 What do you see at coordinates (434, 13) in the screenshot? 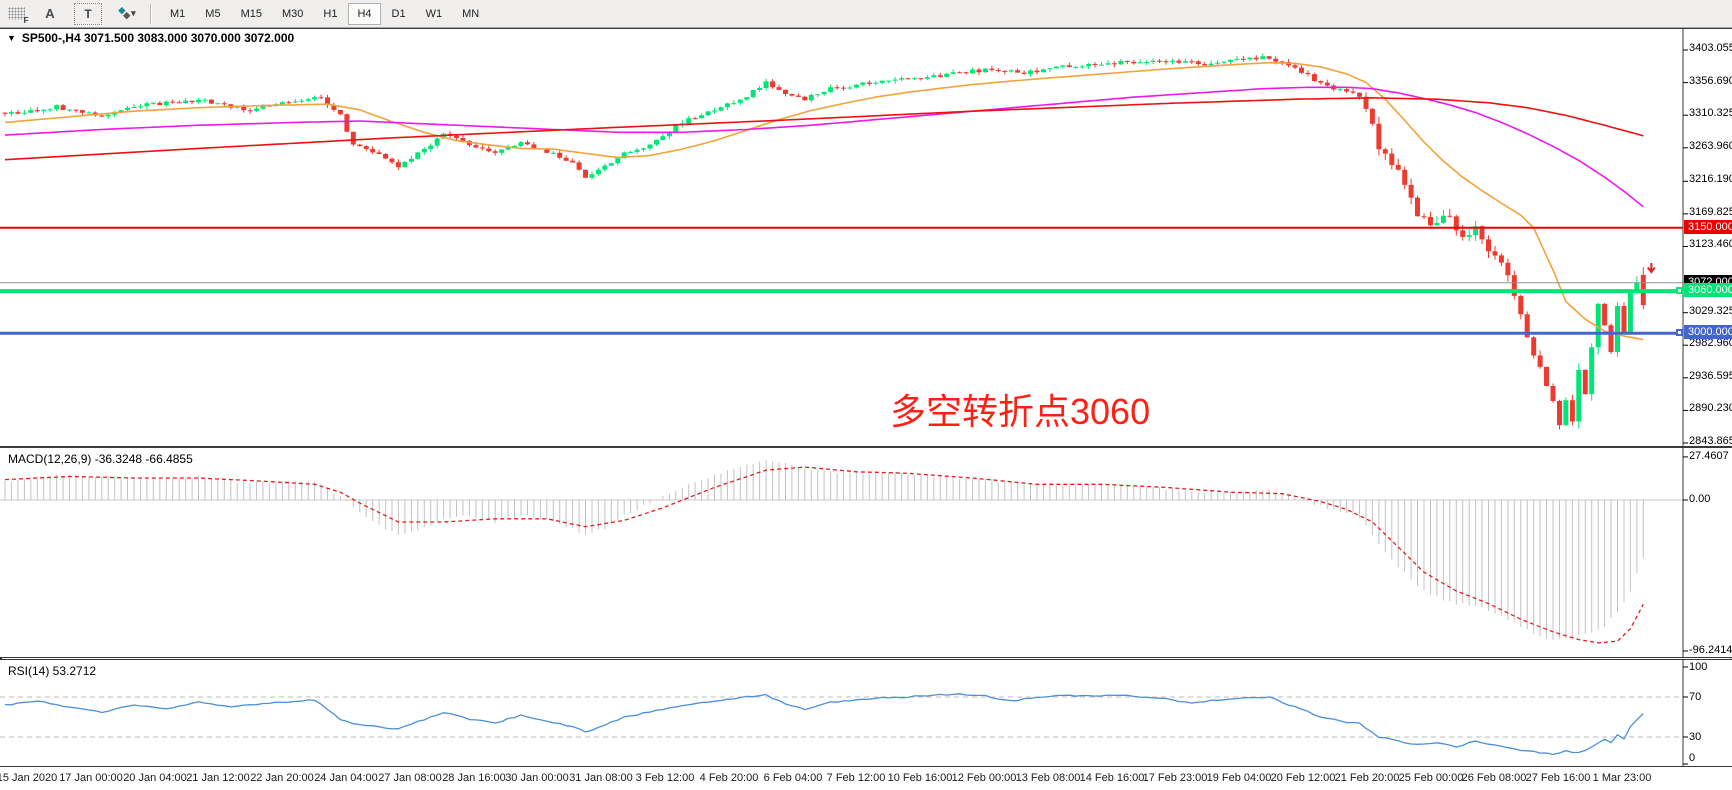
I see `timeframe-button-w1: W1` at bounding box center [434, 13].